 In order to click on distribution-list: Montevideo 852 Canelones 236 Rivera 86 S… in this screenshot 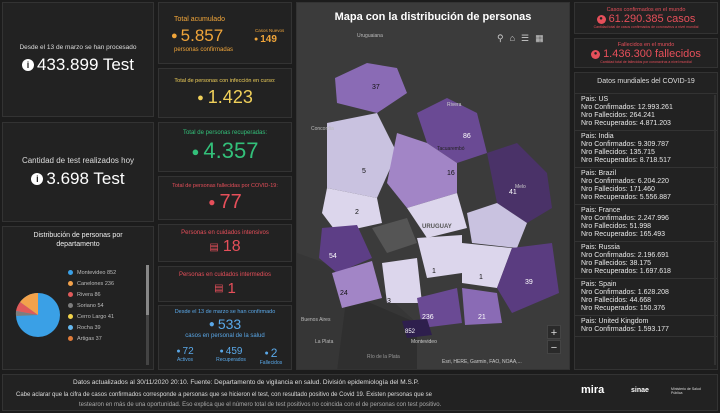, I will do `click(107, 317)`.